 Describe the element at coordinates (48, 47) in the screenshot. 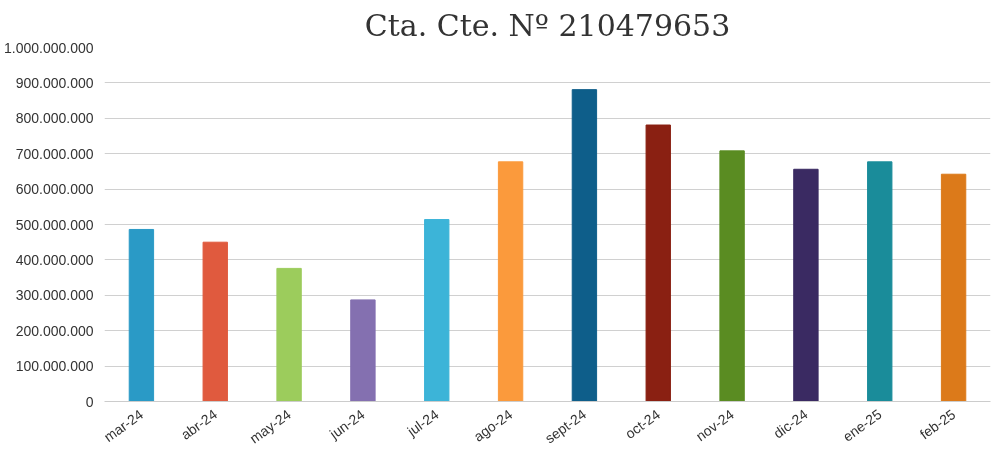

I see `y-tick-label: 1.000.000.000` at that location.